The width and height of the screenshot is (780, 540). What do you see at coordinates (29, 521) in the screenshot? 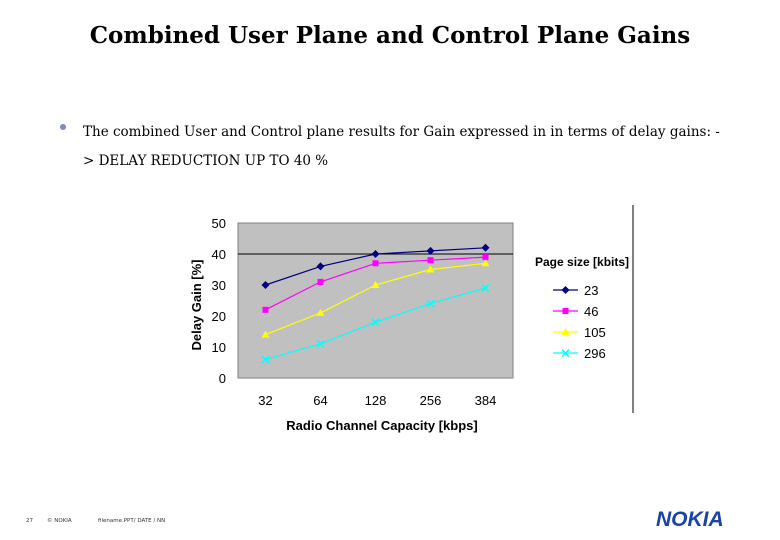
I see `footer-page-number: 27` at bounding box center [29, 521].